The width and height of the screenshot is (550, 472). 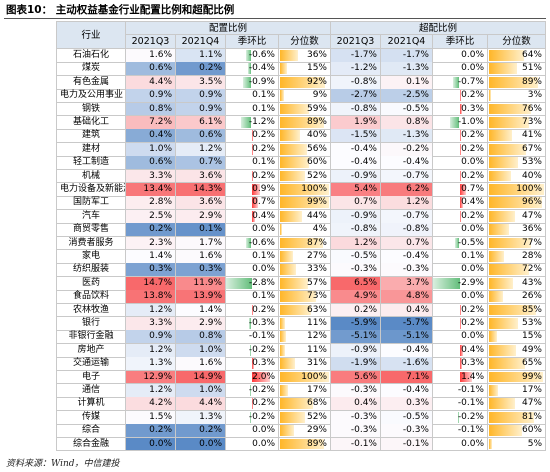 What do you see at coordinates (91, 297) in the screenshot?
I see `industry: 食品饮料` at bounding box center [91, 297].